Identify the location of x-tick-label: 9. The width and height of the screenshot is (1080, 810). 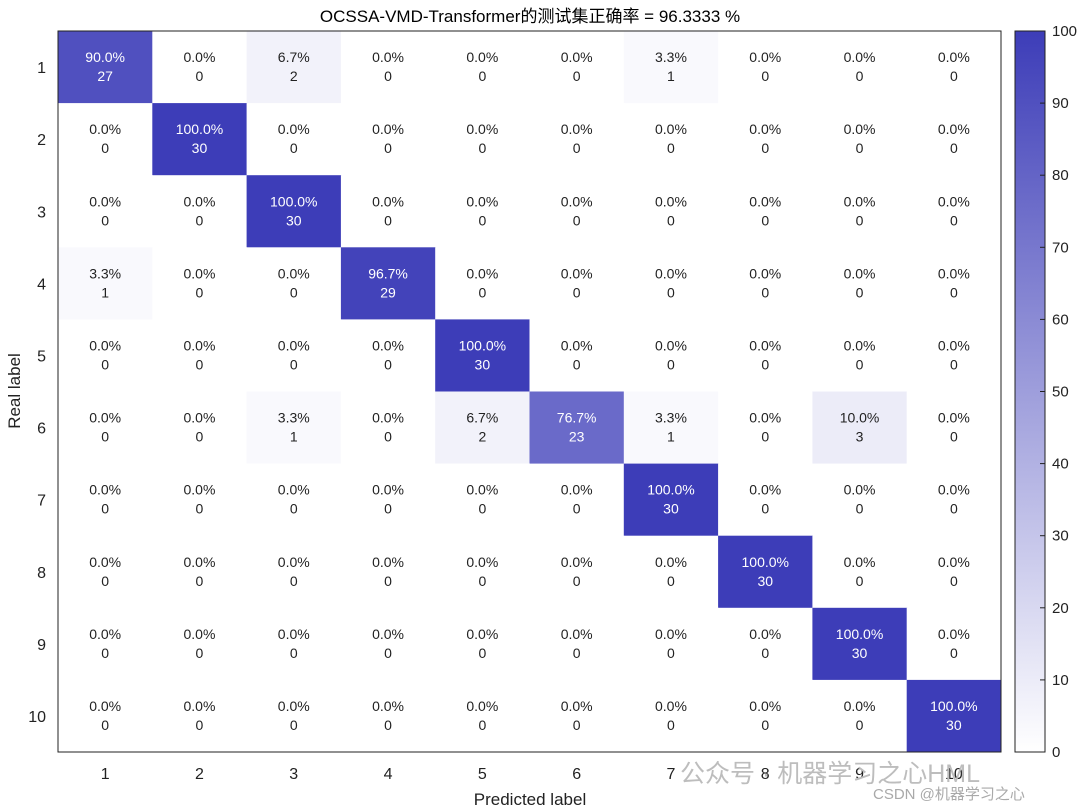
(859, 774).